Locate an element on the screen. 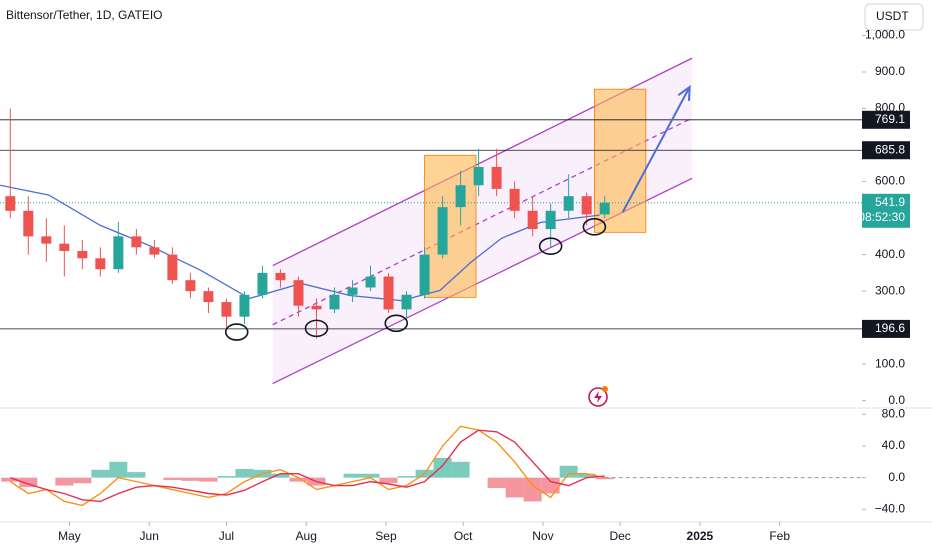 This screenshot has width=932, height=550. countdown-label: 08:52:30 is located at coordinates (881, 217).